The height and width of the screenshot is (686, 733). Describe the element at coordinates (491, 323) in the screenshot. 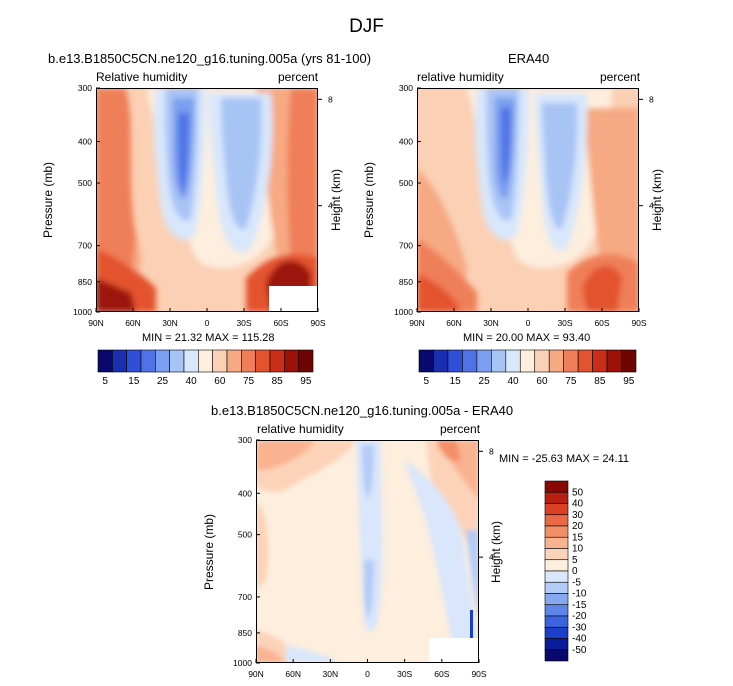

I see `obs-x-tick-label: 30N` at that location.